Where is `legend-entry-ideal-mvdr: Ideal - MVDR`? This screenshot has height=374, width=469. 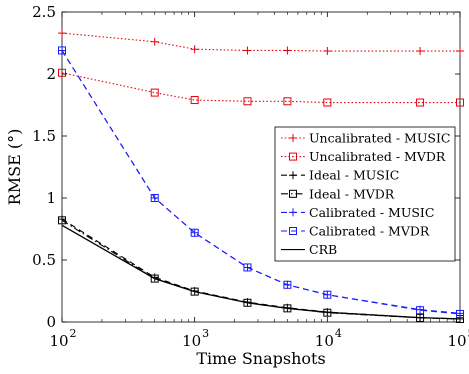
legend-entry-ideal-mvdr: Ideal - MVDR is located at coordinates (338, 193).